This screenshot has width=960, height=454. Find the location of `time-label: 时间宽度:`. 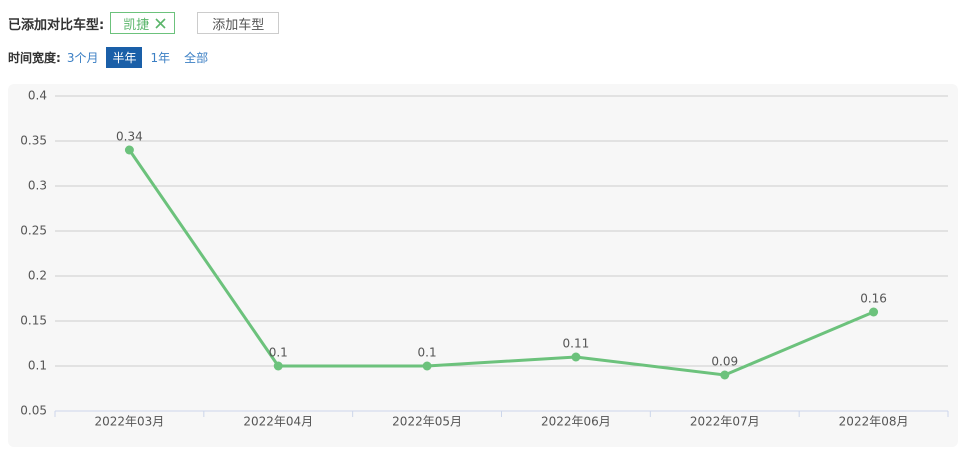

time-label: 时间宽度: is located at coordinates (34, 57).